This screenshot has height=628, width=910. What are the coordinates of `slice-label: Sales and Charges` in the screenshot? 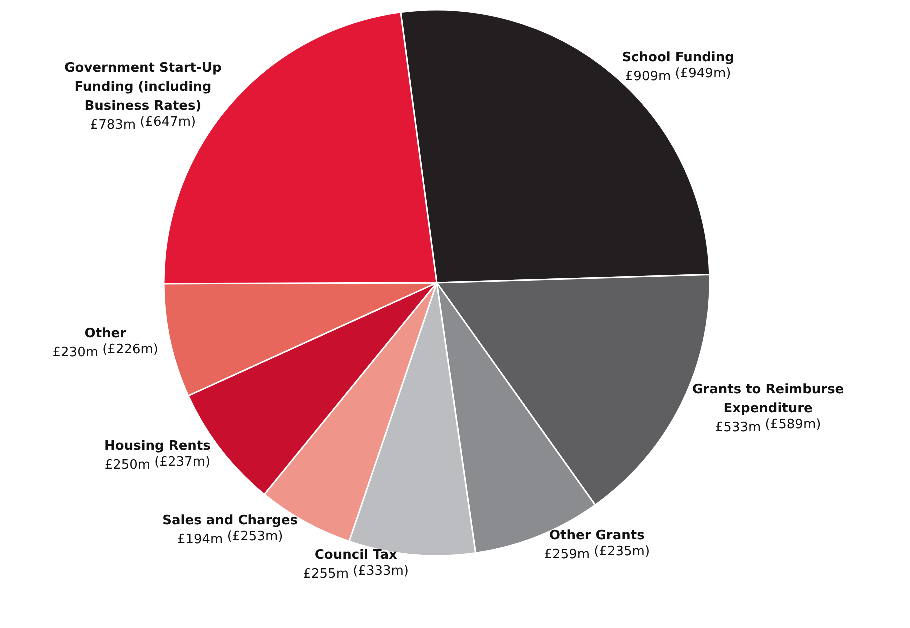 It's located at (230, 521).